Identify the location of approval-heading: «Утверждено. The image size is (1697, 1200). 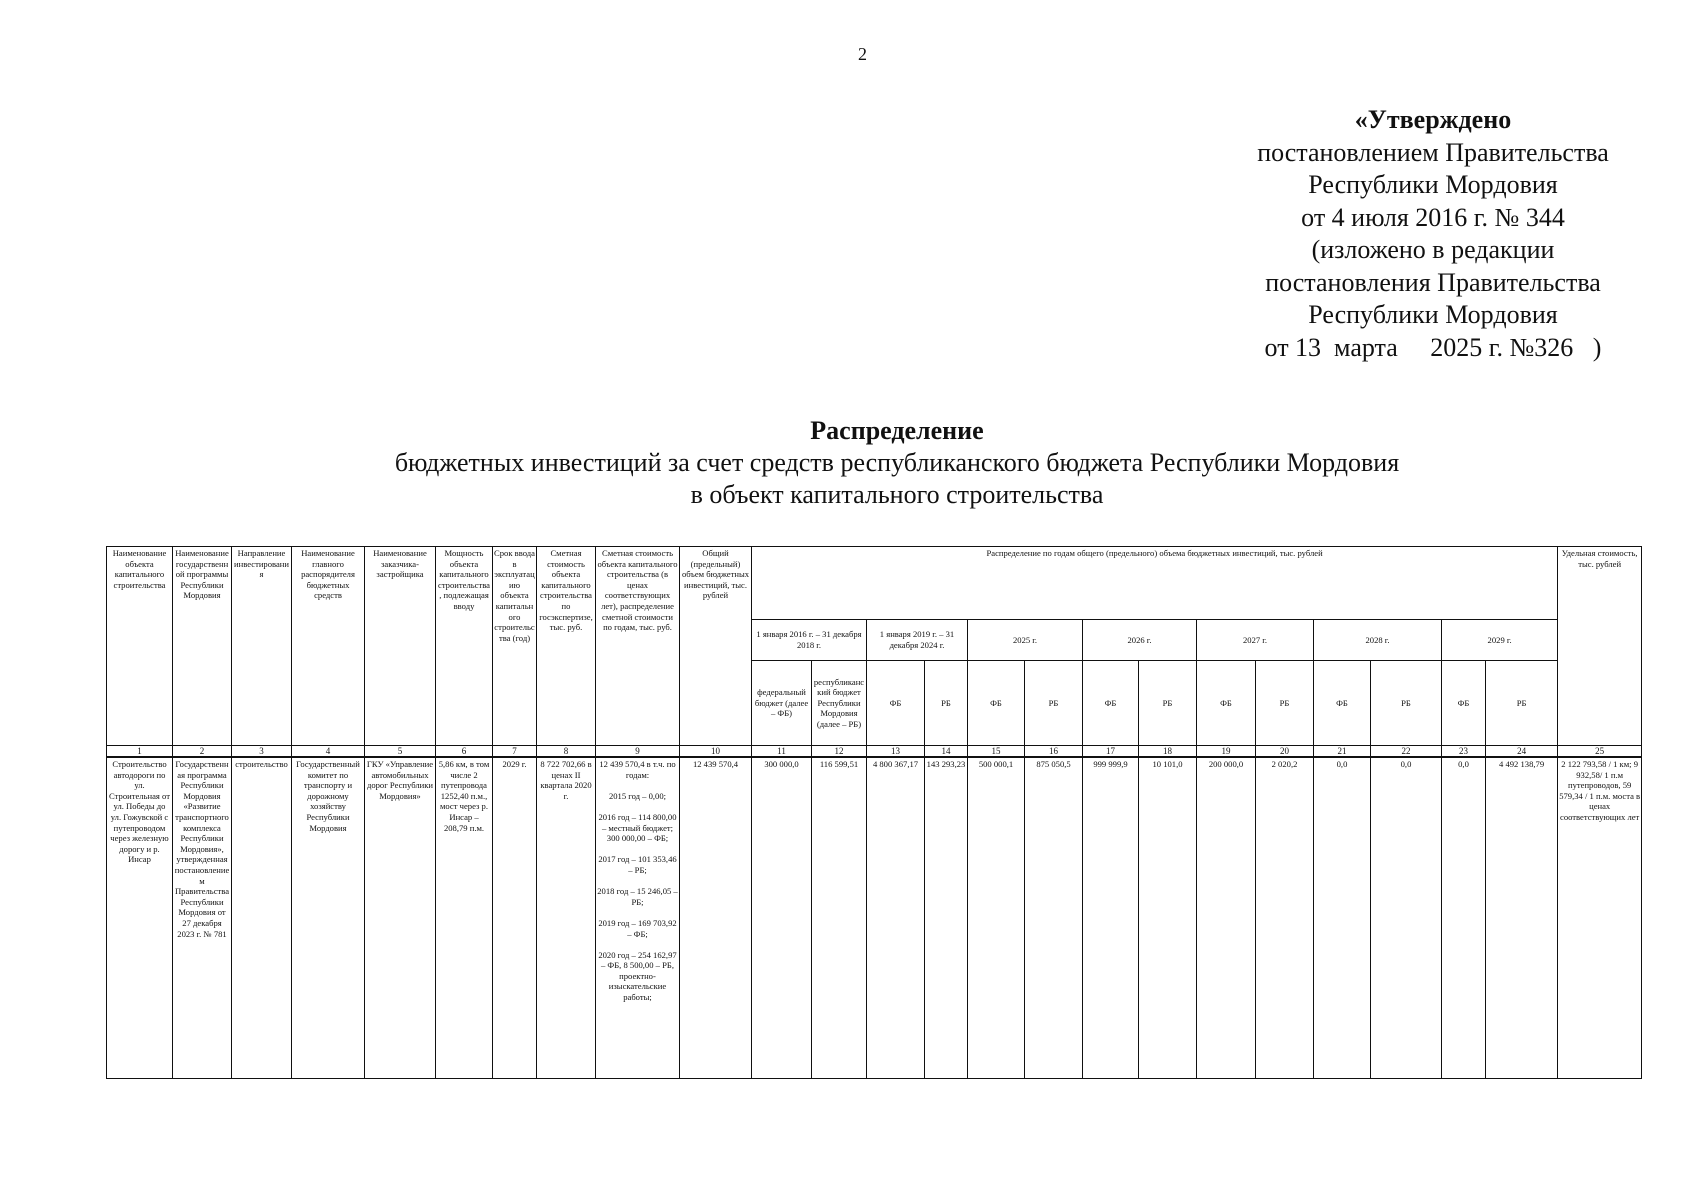
(1433, 119).